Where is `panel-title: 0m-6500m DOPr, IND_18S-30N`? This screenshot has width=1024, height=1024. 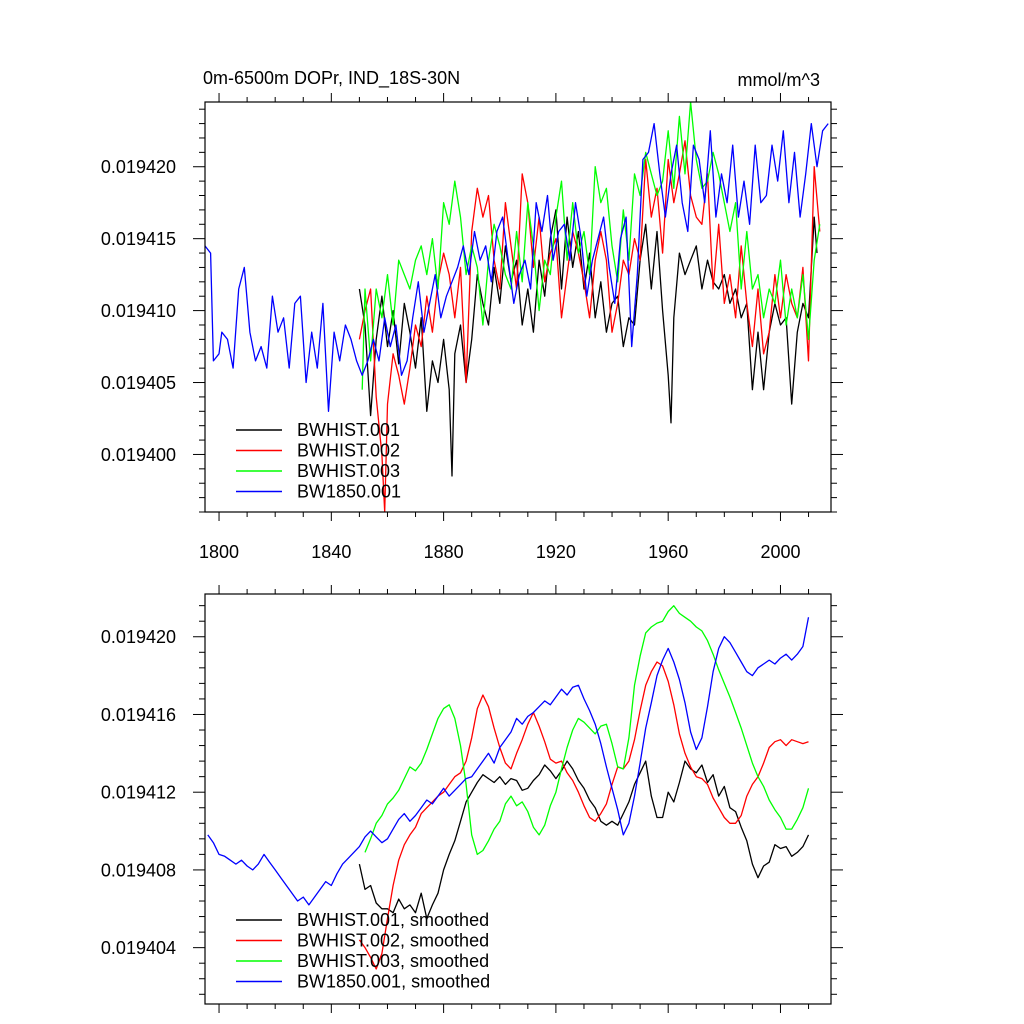 panel-title: 0m-6500m DOPr, IND_18S-30N is located at coordinates (331, 78).